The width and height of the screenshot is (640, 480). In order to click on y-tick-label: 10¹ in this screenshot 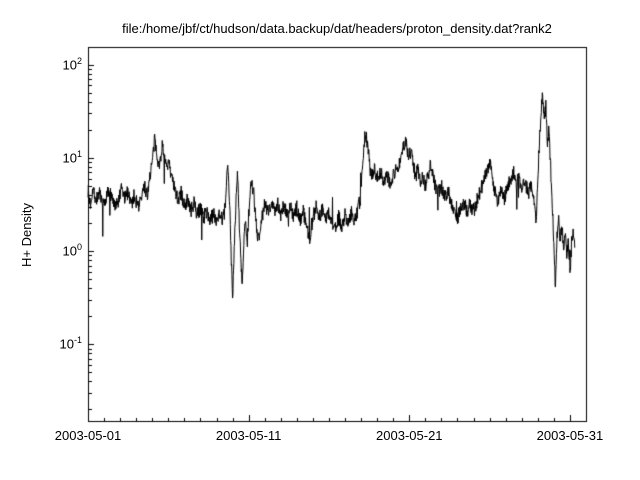, I will do `click(72, 157)`.